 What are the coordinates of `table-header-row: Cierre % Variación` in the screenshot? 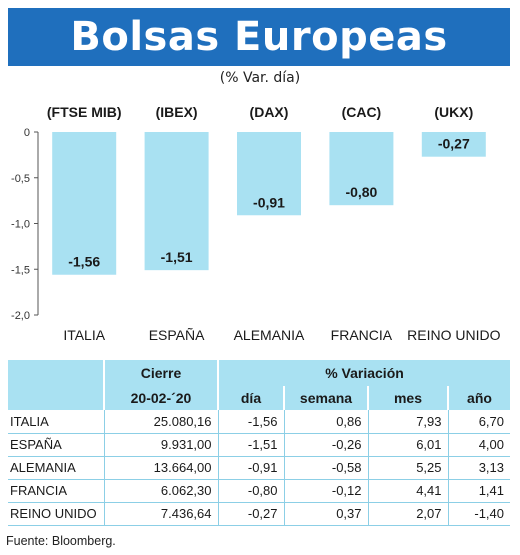 It's located at (259, 373).